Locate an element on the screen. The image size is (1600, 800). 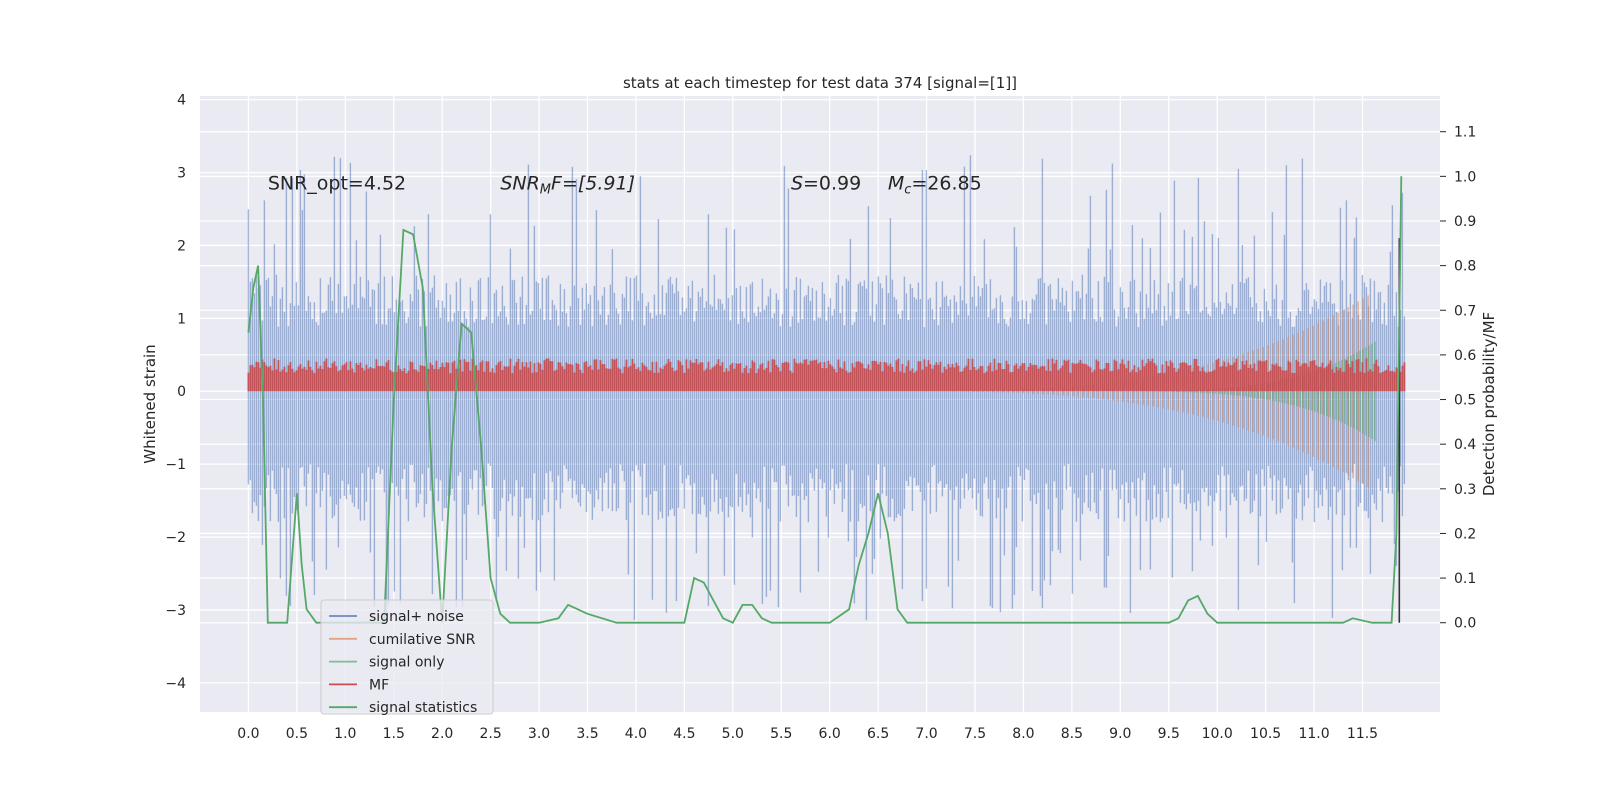
y2-tick-label: 0.4 is located at coordinates (1465, 445).